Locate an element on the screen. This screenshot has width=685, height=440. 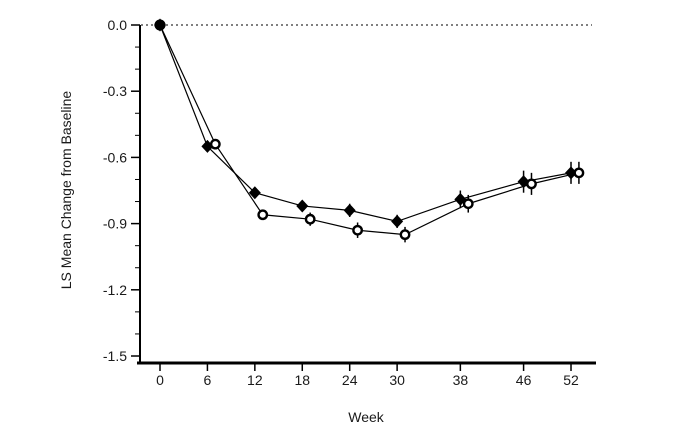
x-tick-label: 30 is located at coordinates (397, 380).